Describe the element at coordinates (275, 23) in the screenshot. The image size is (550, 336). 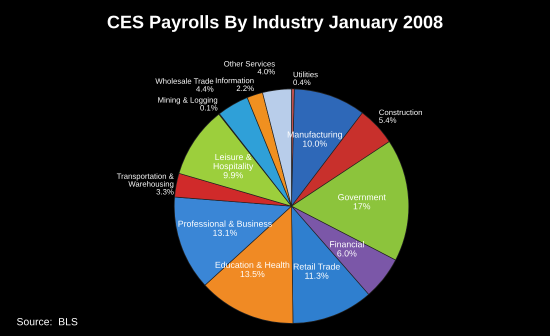
I see `chart-title: CES Payrolls By Industry January 2008` at that location.